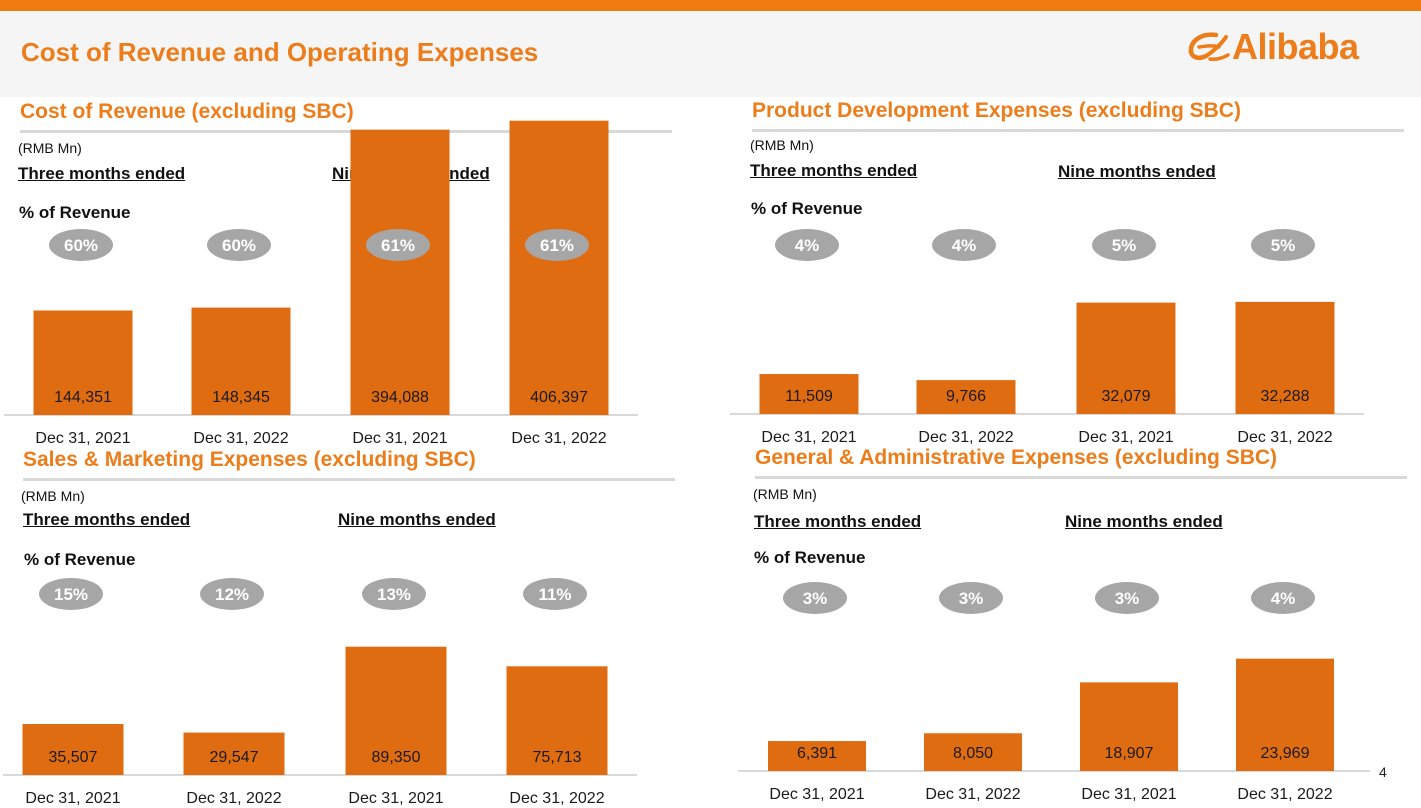  Describe the element at coordinates (400, 397) in the screenshot. I see `bar-value-label: 394,088` at that location.